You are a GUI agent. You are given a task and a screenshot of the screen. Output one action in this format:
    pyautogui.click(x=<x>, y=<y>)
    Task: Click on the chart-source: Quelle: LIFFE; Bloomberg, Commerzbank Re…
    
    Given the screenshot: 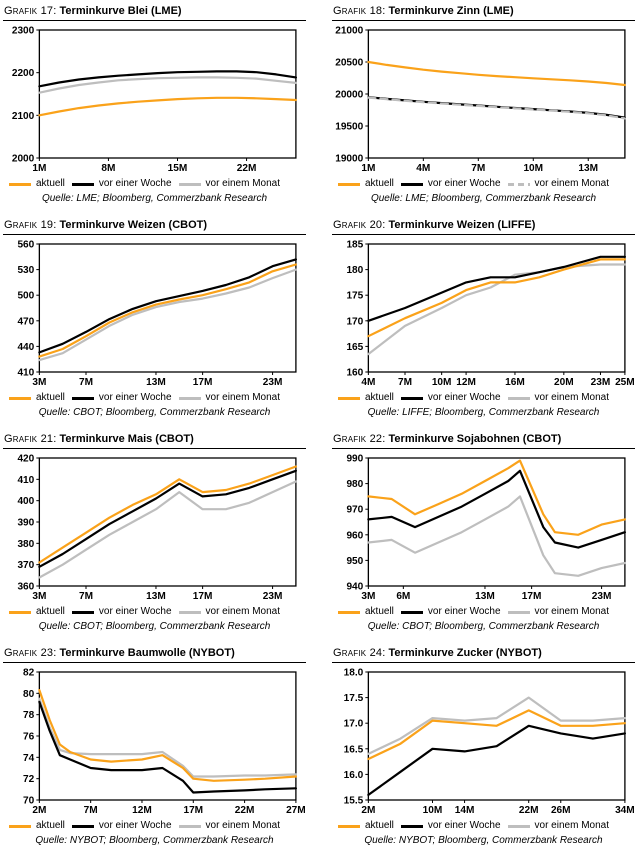 What is the action you would take?
    pyautogui.click(x=483, y=412)
    